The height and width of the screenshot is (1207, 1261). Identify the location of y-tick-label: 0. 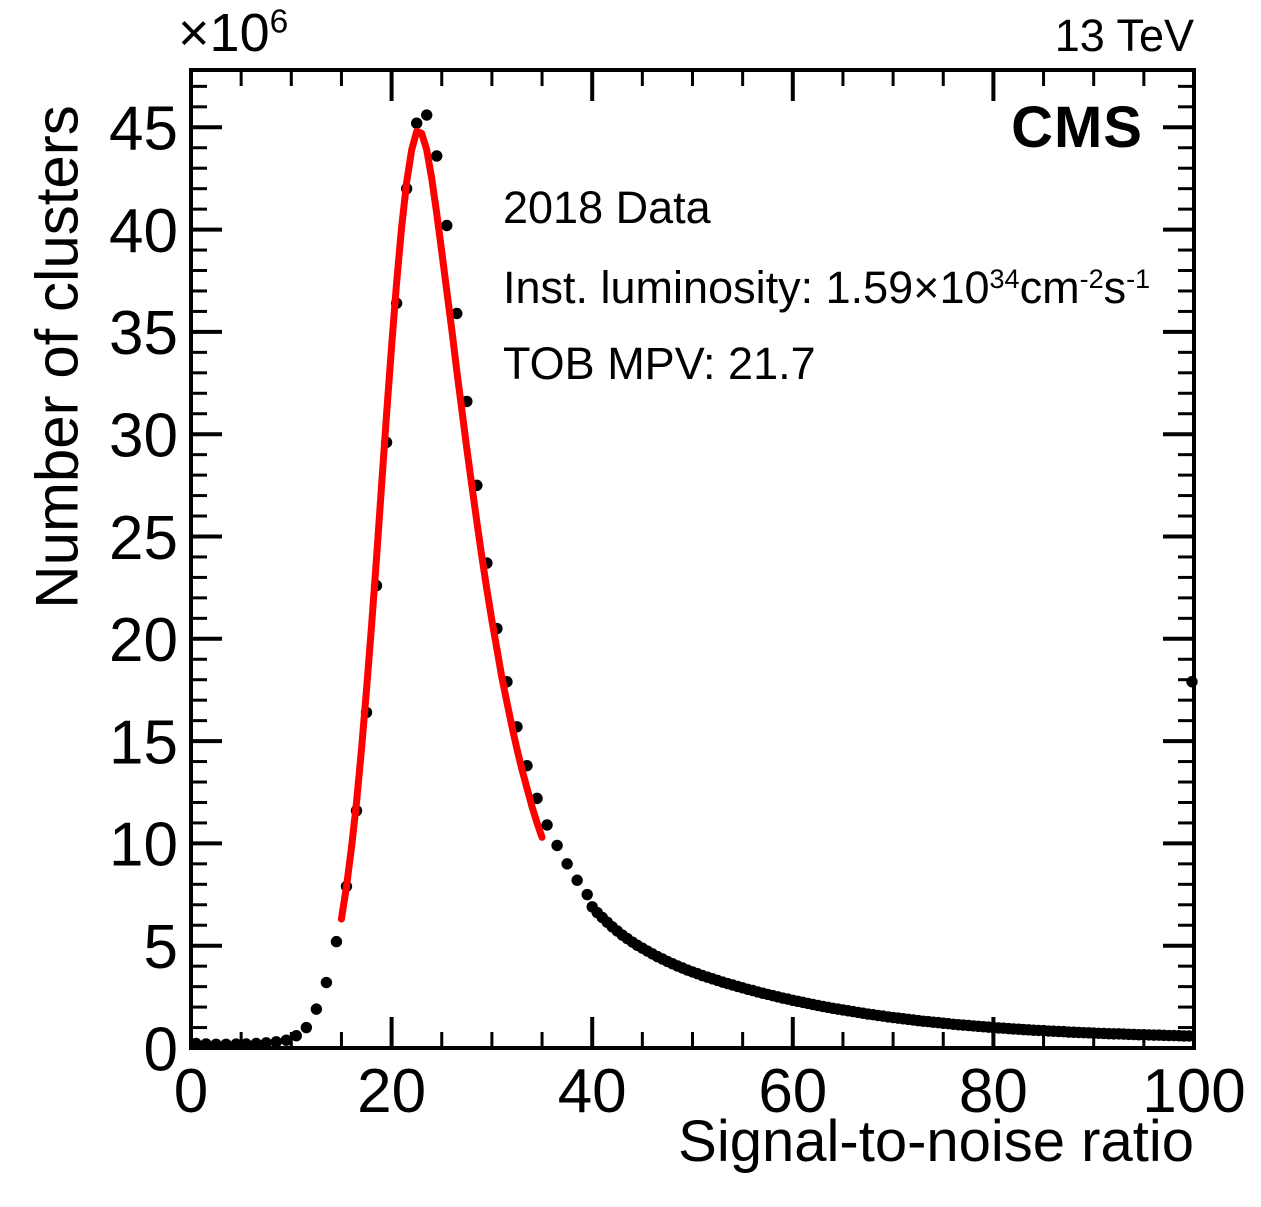
(161, 1049).